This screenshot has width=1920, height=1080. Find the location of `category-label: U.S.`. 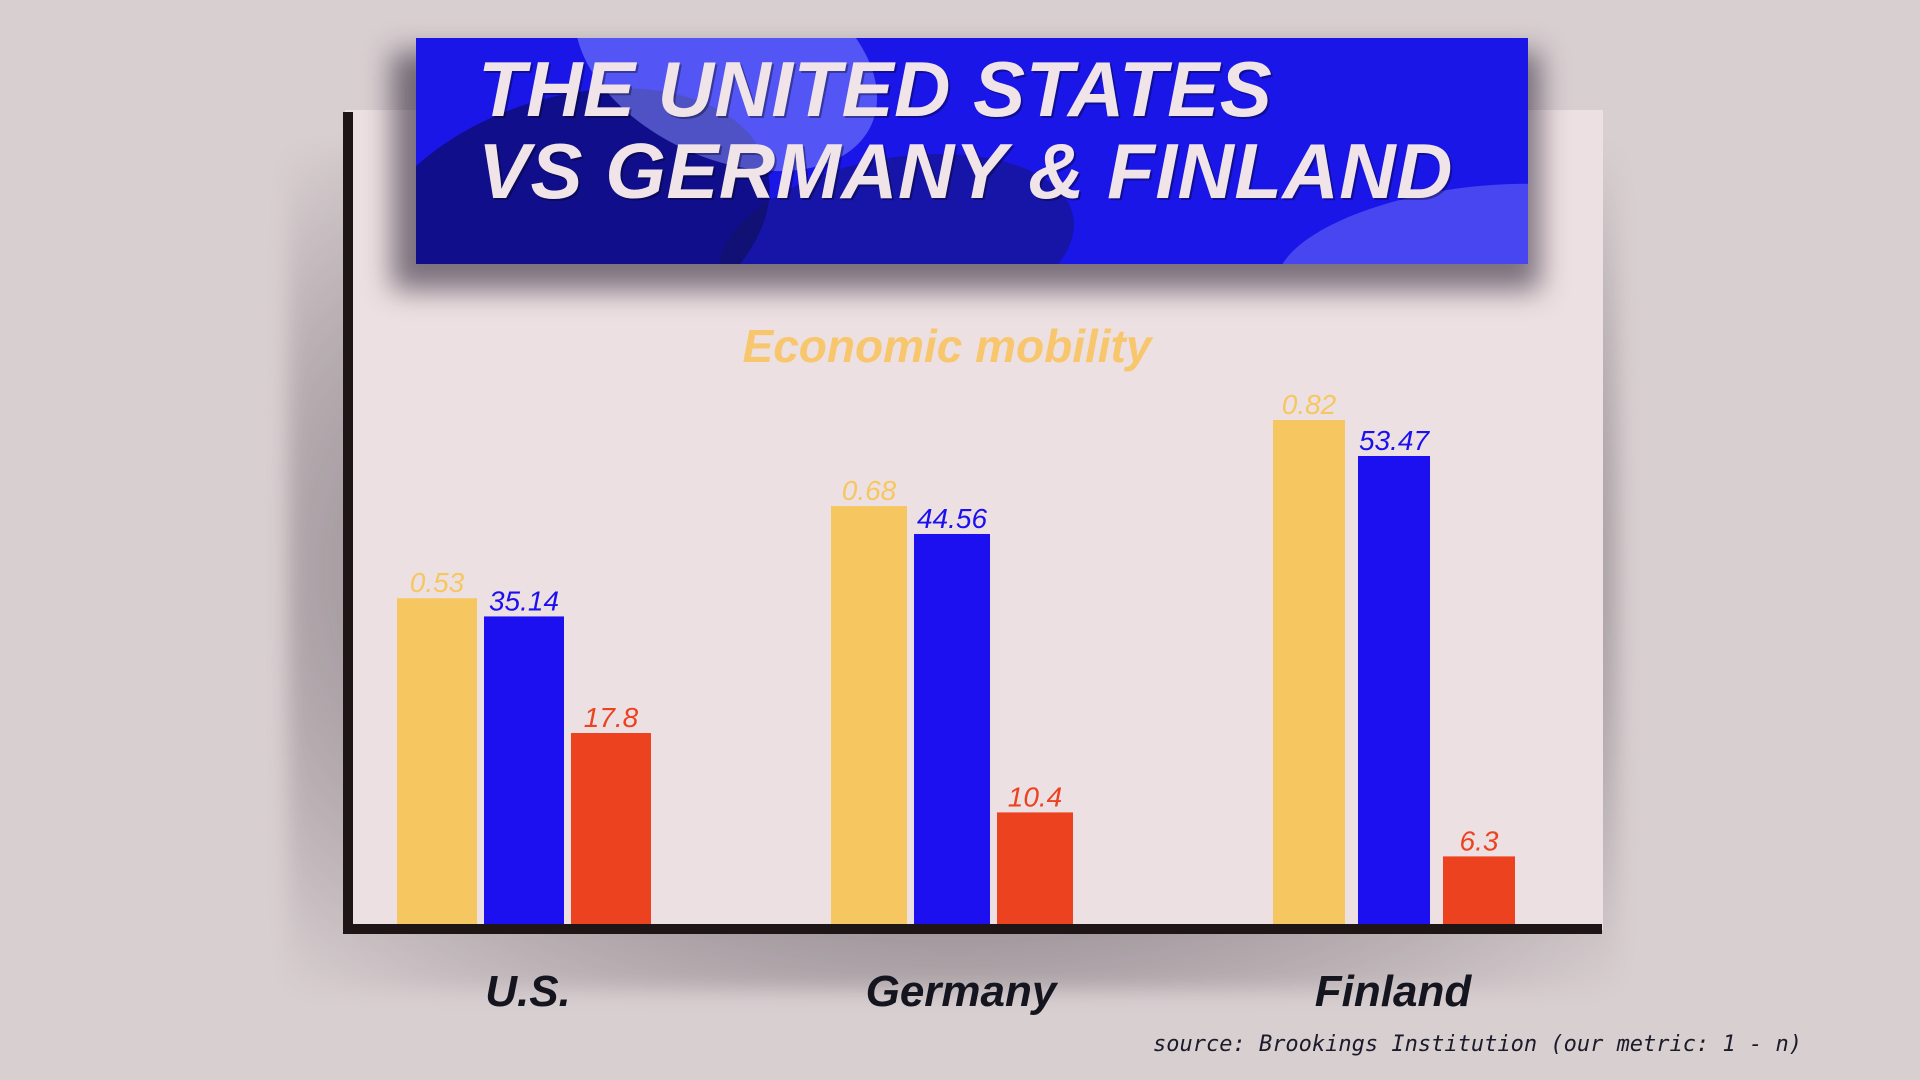

category-label: U.S. is located at coordinates (528, 991).